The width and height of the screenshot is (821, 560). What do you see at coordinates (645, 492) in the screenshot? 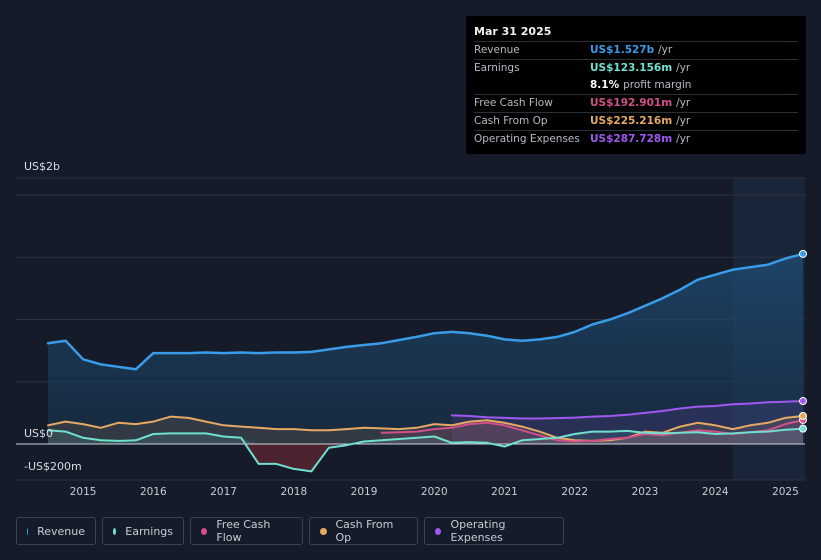
I see `x-tick-label: 2023` at bounding box center [645, 492].